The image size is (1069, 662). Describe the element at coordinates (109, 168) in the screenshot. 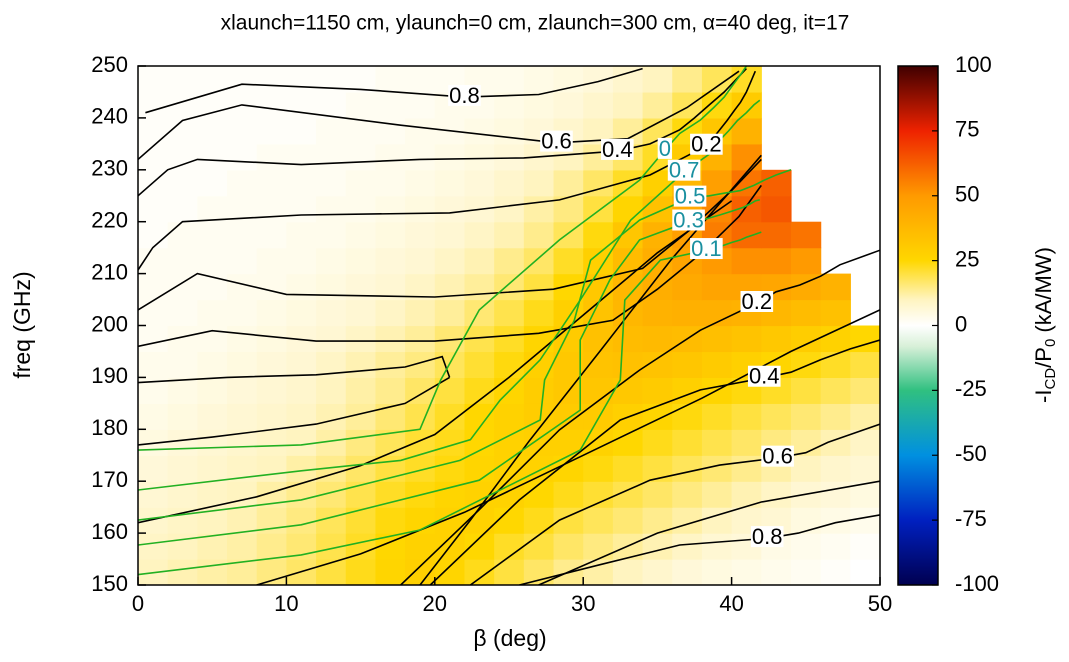

I see `y-tick-label: 230` at that location.